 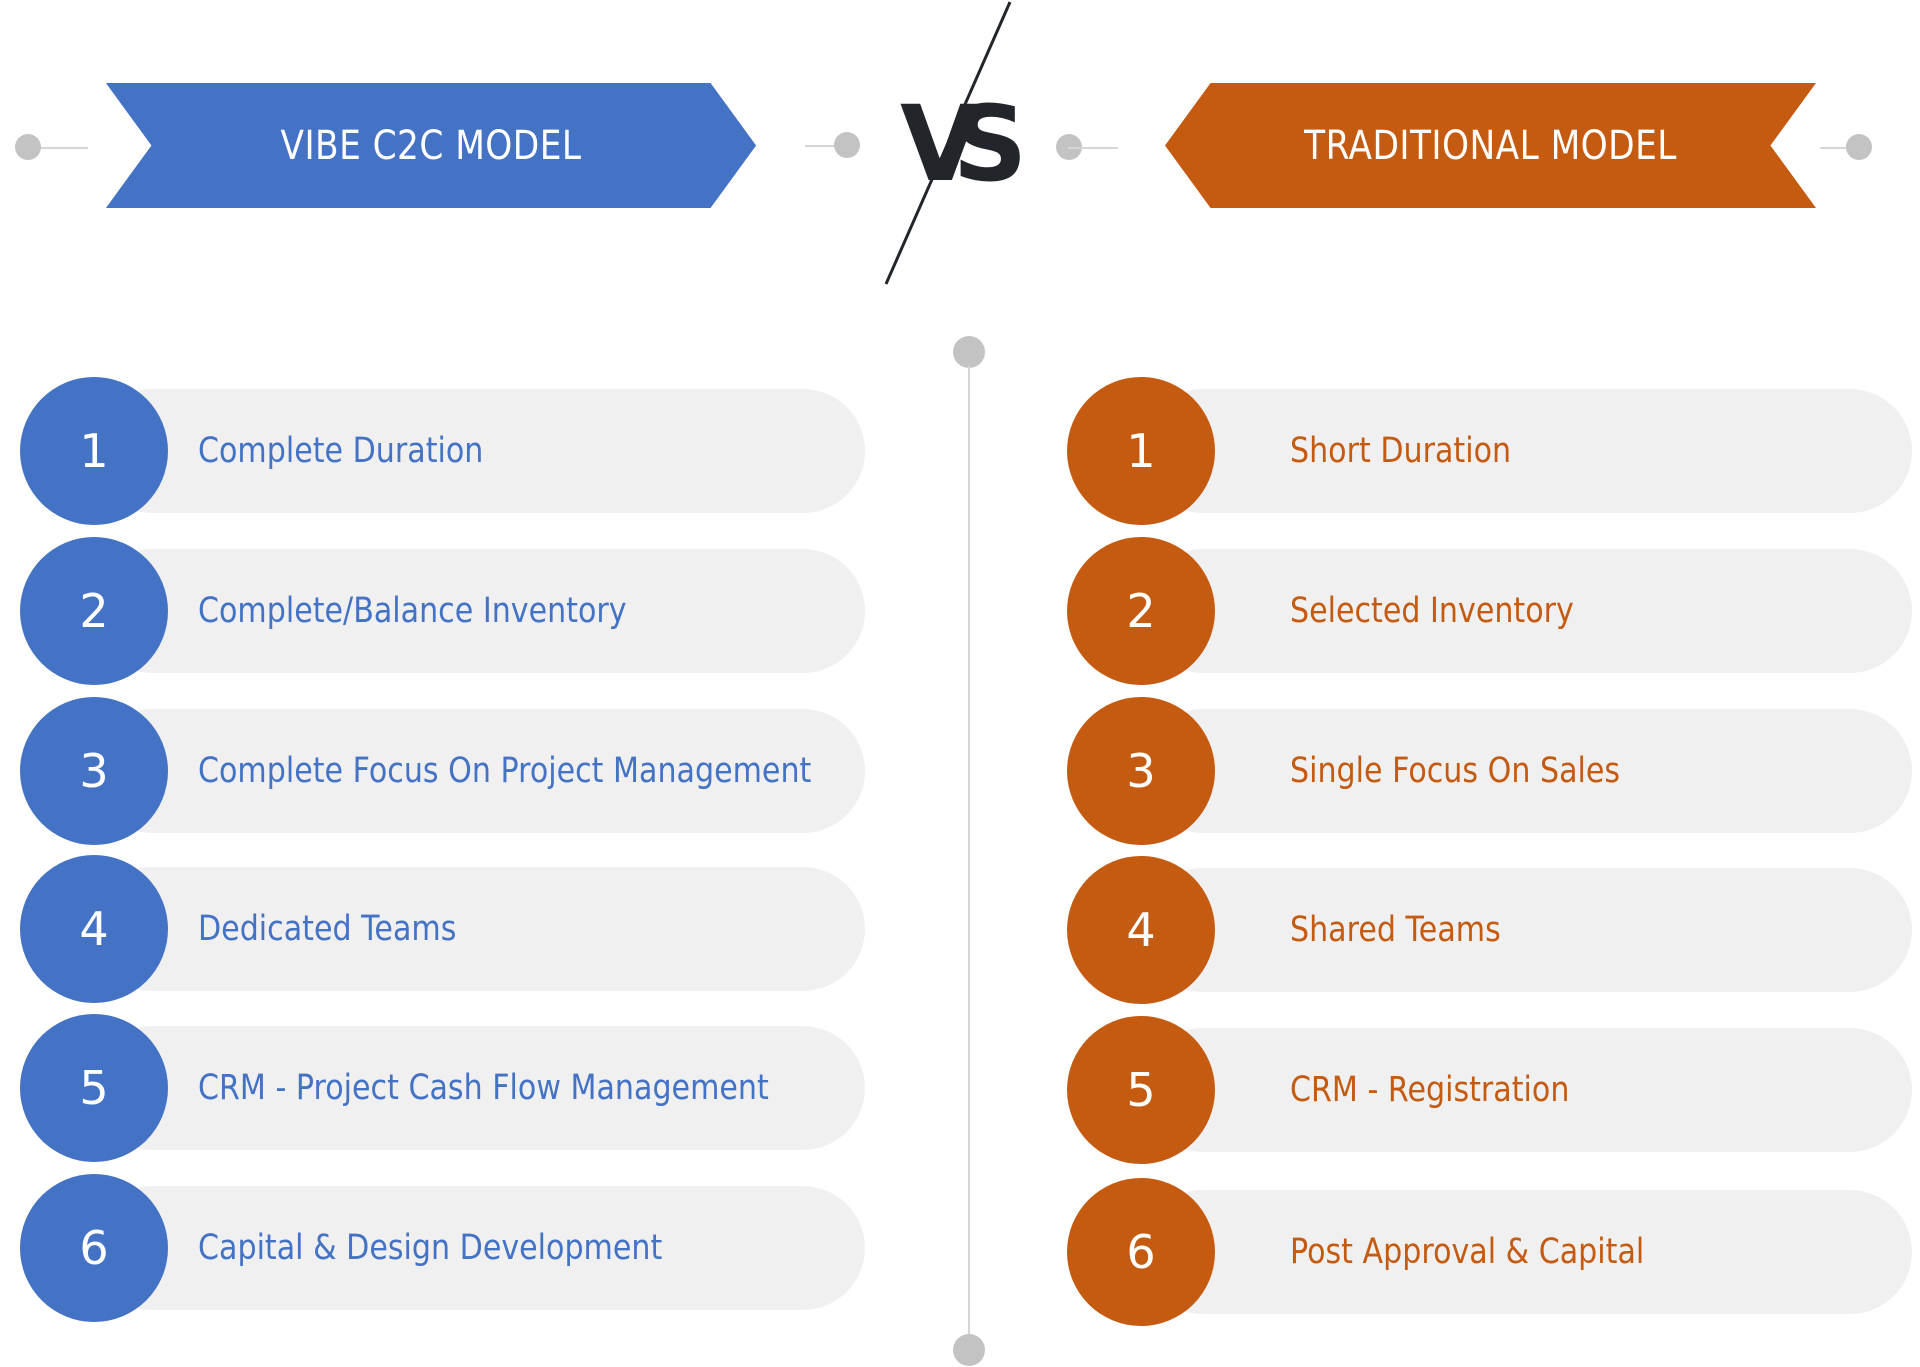 What do you see at coordinates (94, 929) in the screenshot?
I see `left-row-4-number: 4` at bounding box center [94, 929].